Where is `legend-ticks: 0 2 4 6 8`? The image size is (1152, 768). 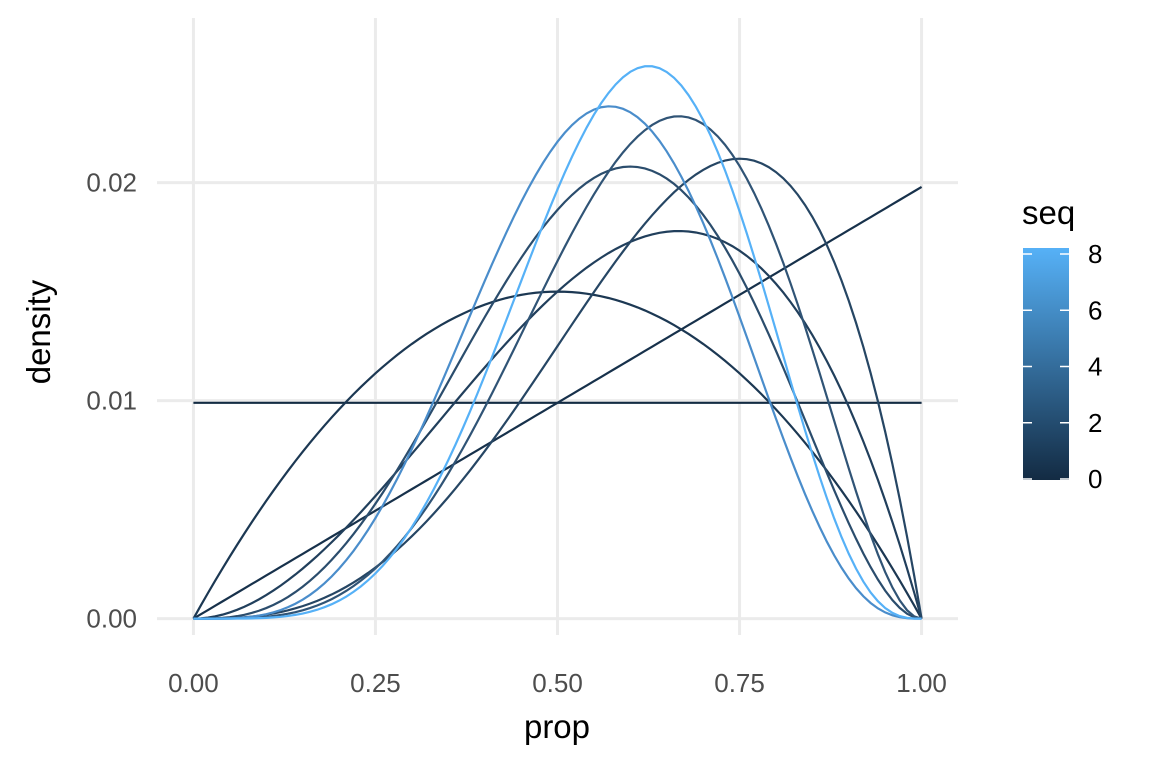
legend-ticks: 0 2 4 6 8 is located at coordinates (1062, 366).